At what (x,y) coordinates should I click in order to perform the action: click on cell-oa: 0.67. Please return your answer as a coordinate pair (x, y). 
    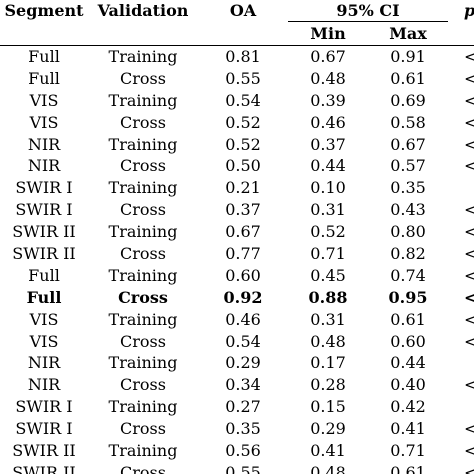
    Looking at the image, I should click on (243, 232).